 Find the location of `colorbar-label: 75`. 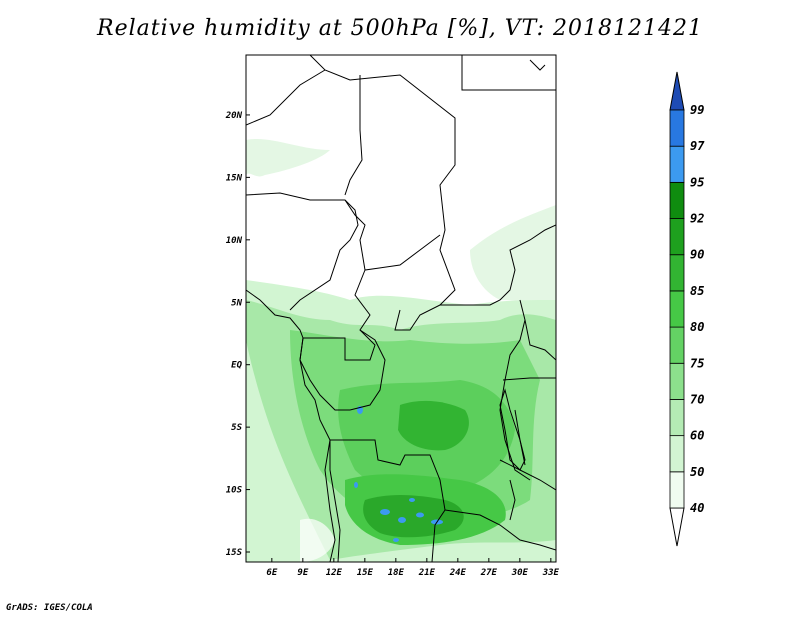

colorbar-label: 75 is located at coordinates (697, 363).